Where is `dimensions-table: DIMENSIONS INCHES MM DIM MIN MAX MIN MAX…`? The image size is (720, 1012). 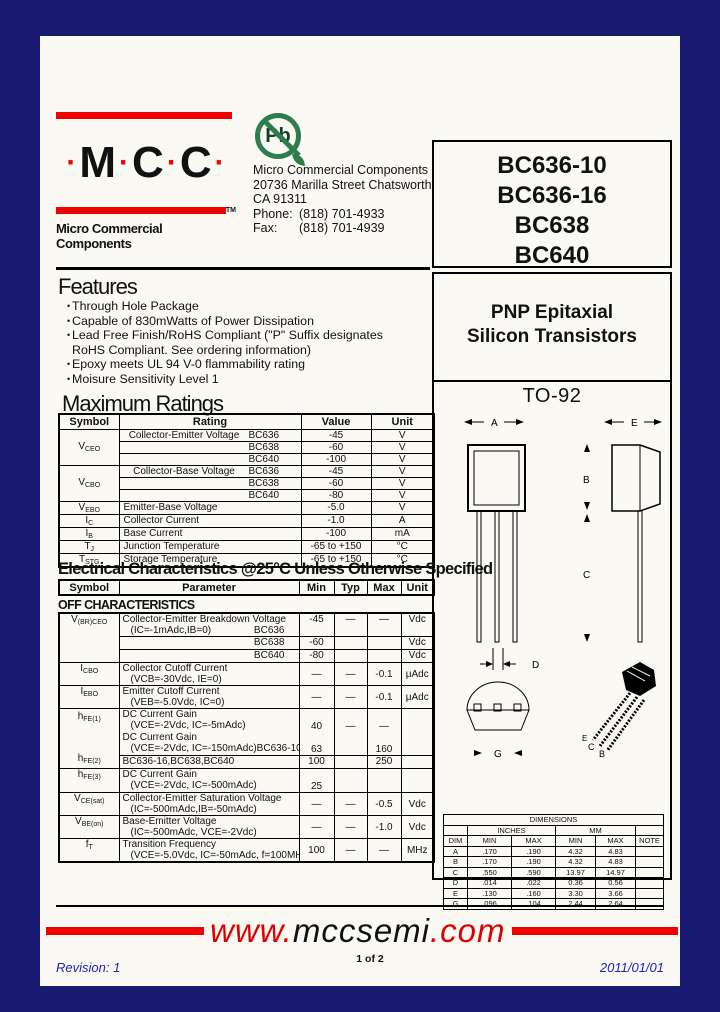 dimensions-table: DIMENSIONS INCHES MM DIM MIN MAX MIN MAX… is located at coordinates (553, 862).